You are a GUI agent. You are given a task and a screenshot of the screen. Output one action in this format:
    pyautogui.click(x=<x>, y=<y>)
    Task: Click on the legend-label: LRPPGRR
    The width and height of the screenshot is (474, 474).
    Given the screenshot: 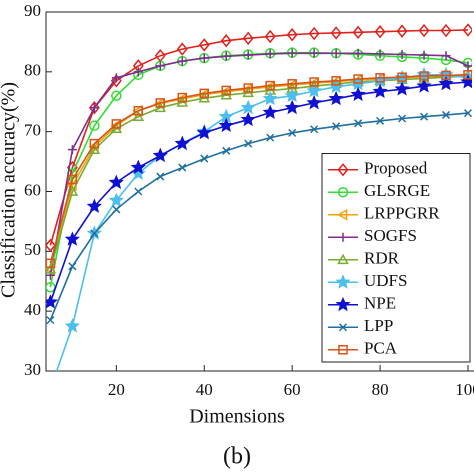 What is the action you would take?
    pyautogui.click(x=402, y=213)
    